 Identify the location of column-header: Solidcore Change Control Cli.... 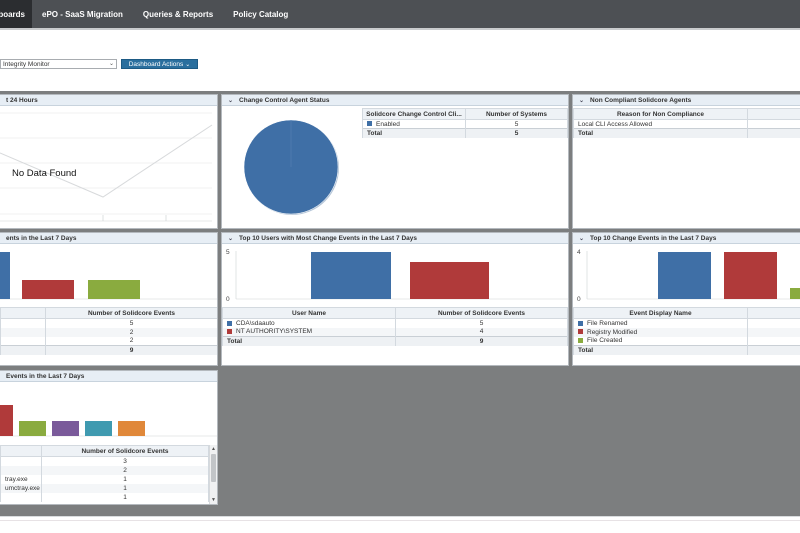
(414, 114).